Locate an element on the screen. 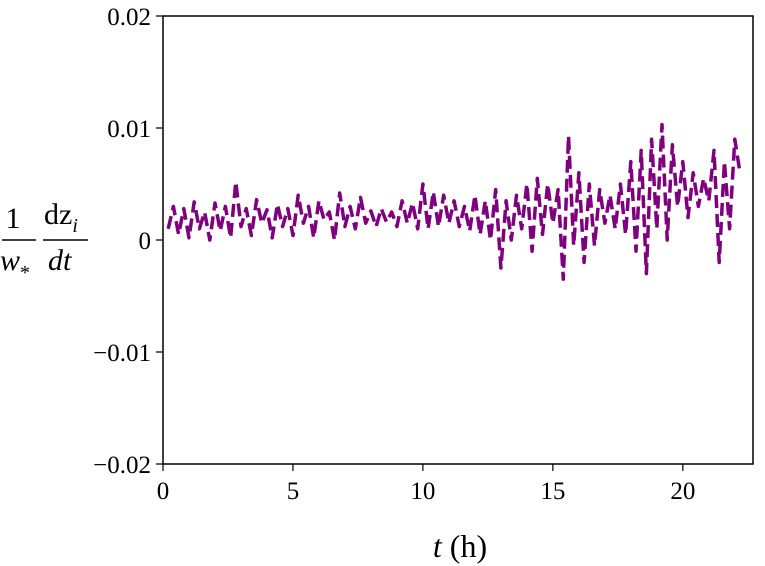 This screenshot has width=765, height=566. y-tick-label: −0.02 is located at coordinates (122, 465).